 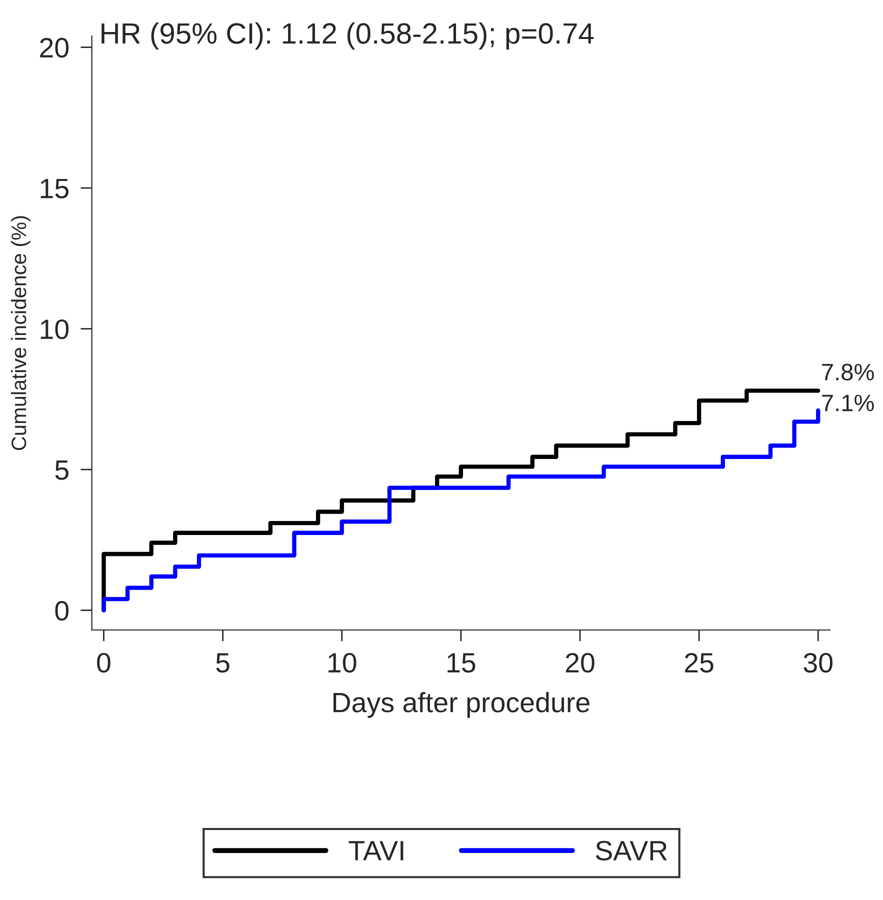 I want to click on y-tick-label: 0, so click(x=62, y=610).